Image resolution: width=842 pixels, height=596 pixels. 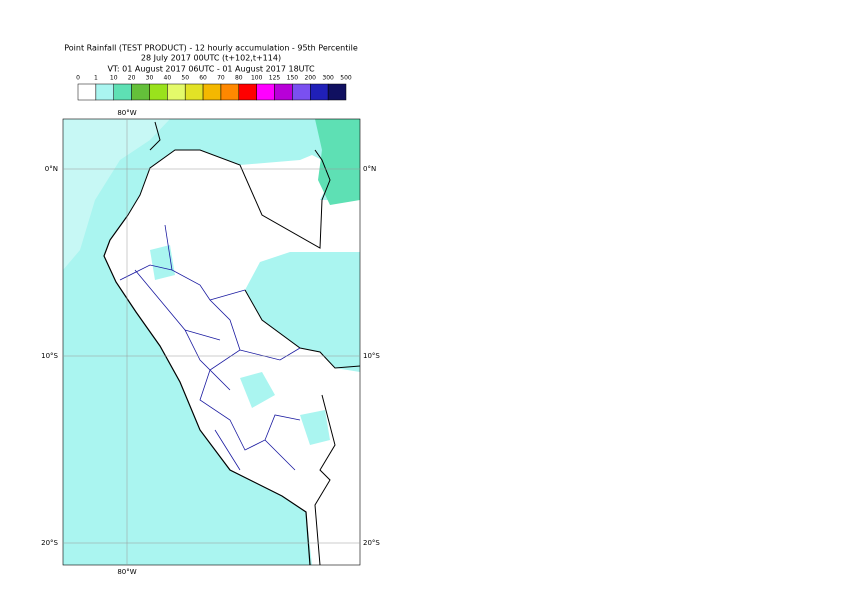 I want to click on legend-label: 80, so click(x=239, y=78).